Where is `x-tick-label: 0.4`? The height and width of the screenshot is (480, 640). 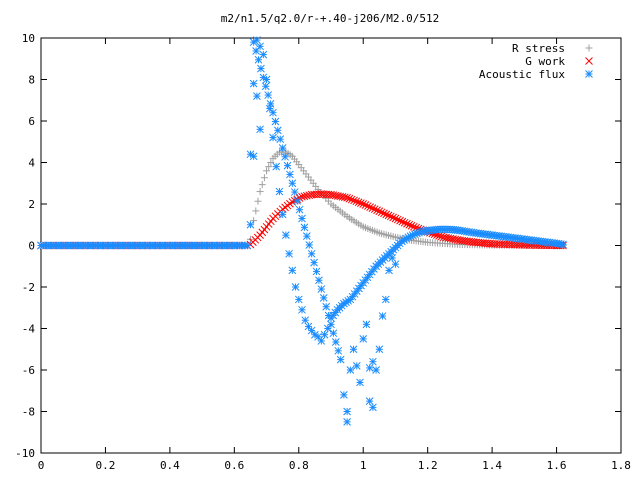
x-tick-label: 0.4 is located at coordinates (170, 465).